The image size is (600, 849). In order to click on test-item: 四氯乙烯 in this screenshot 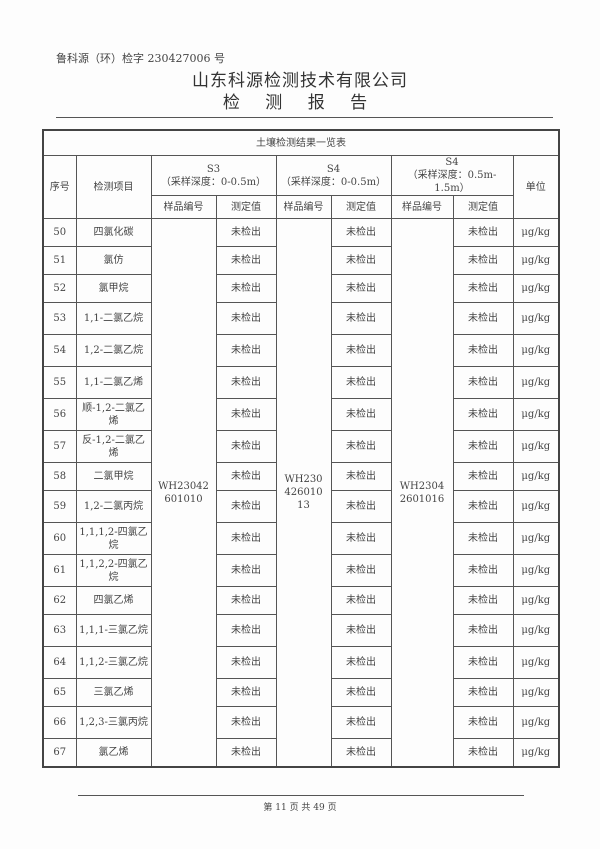, I will do `click(113, 600)`.